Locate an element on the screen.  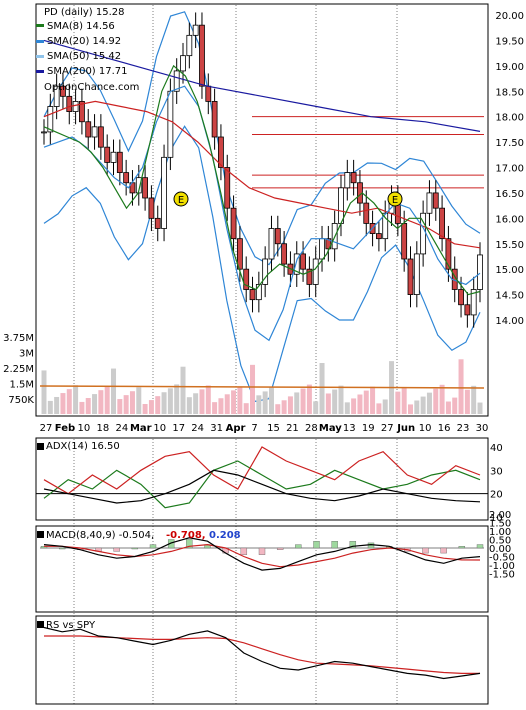
price-tick-12: 14.00 is located at coordinates (509, 321).